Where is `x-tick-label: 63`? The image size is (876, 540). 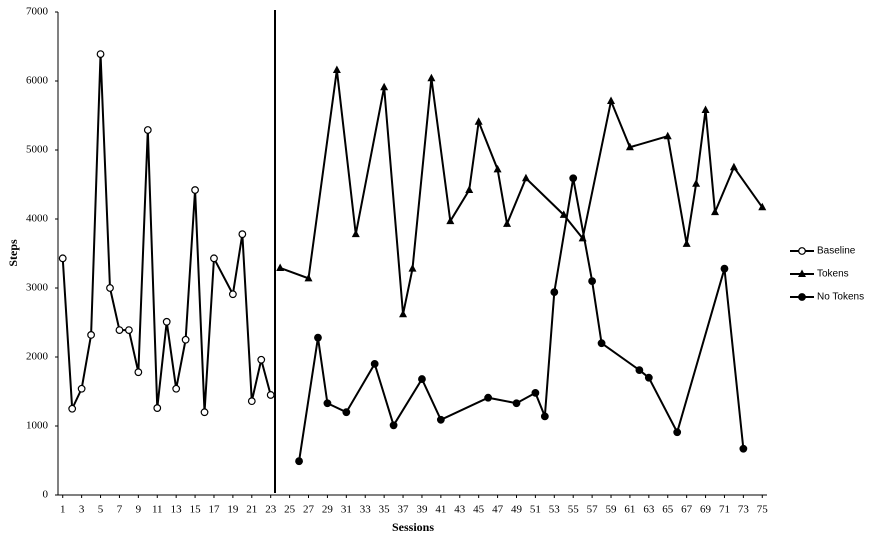 x-tick-label: 63 is located at coordinates (649, 510).